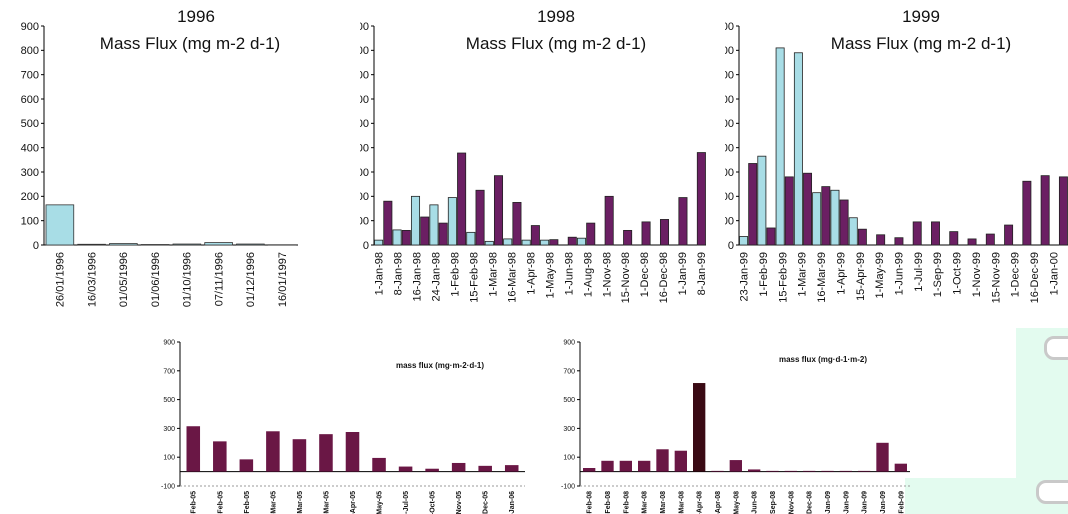  What do you see at coordinates (1016, 274) in the screenshot?
I see `x-tick-label: 1-Dec-99` at bounding box center [1016, 274].